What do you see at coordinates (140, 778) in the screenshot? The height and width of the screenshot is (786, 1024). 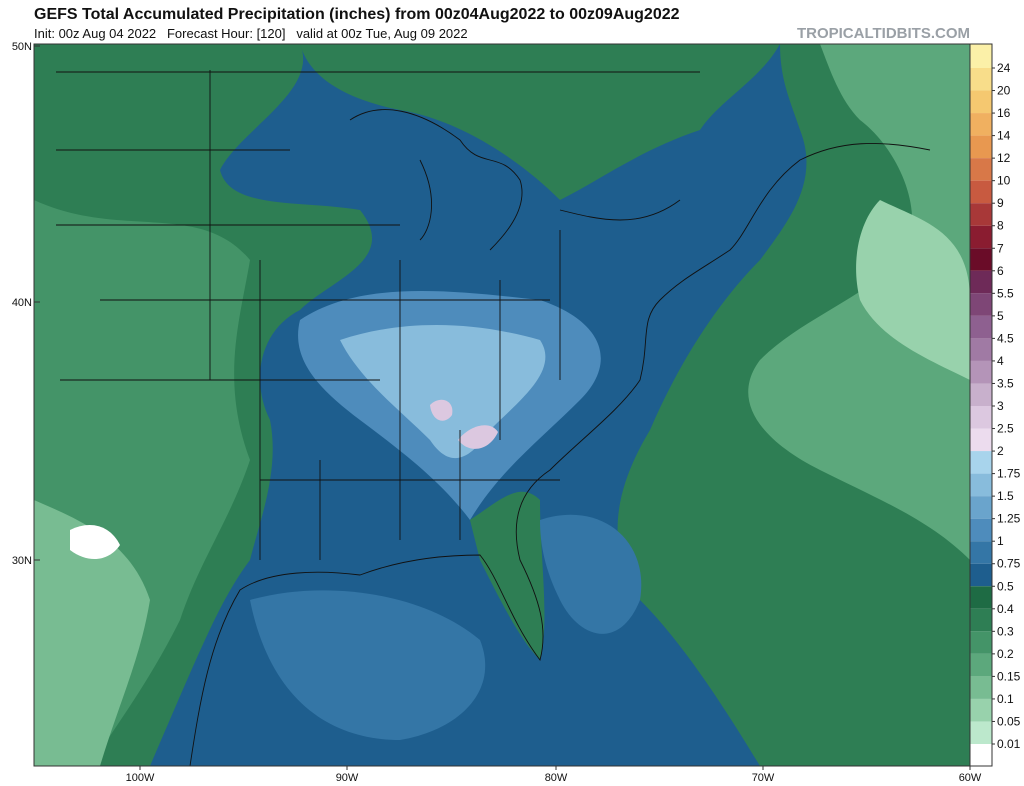 I see `lon-label: 100W` at bounding box center [140, 778].